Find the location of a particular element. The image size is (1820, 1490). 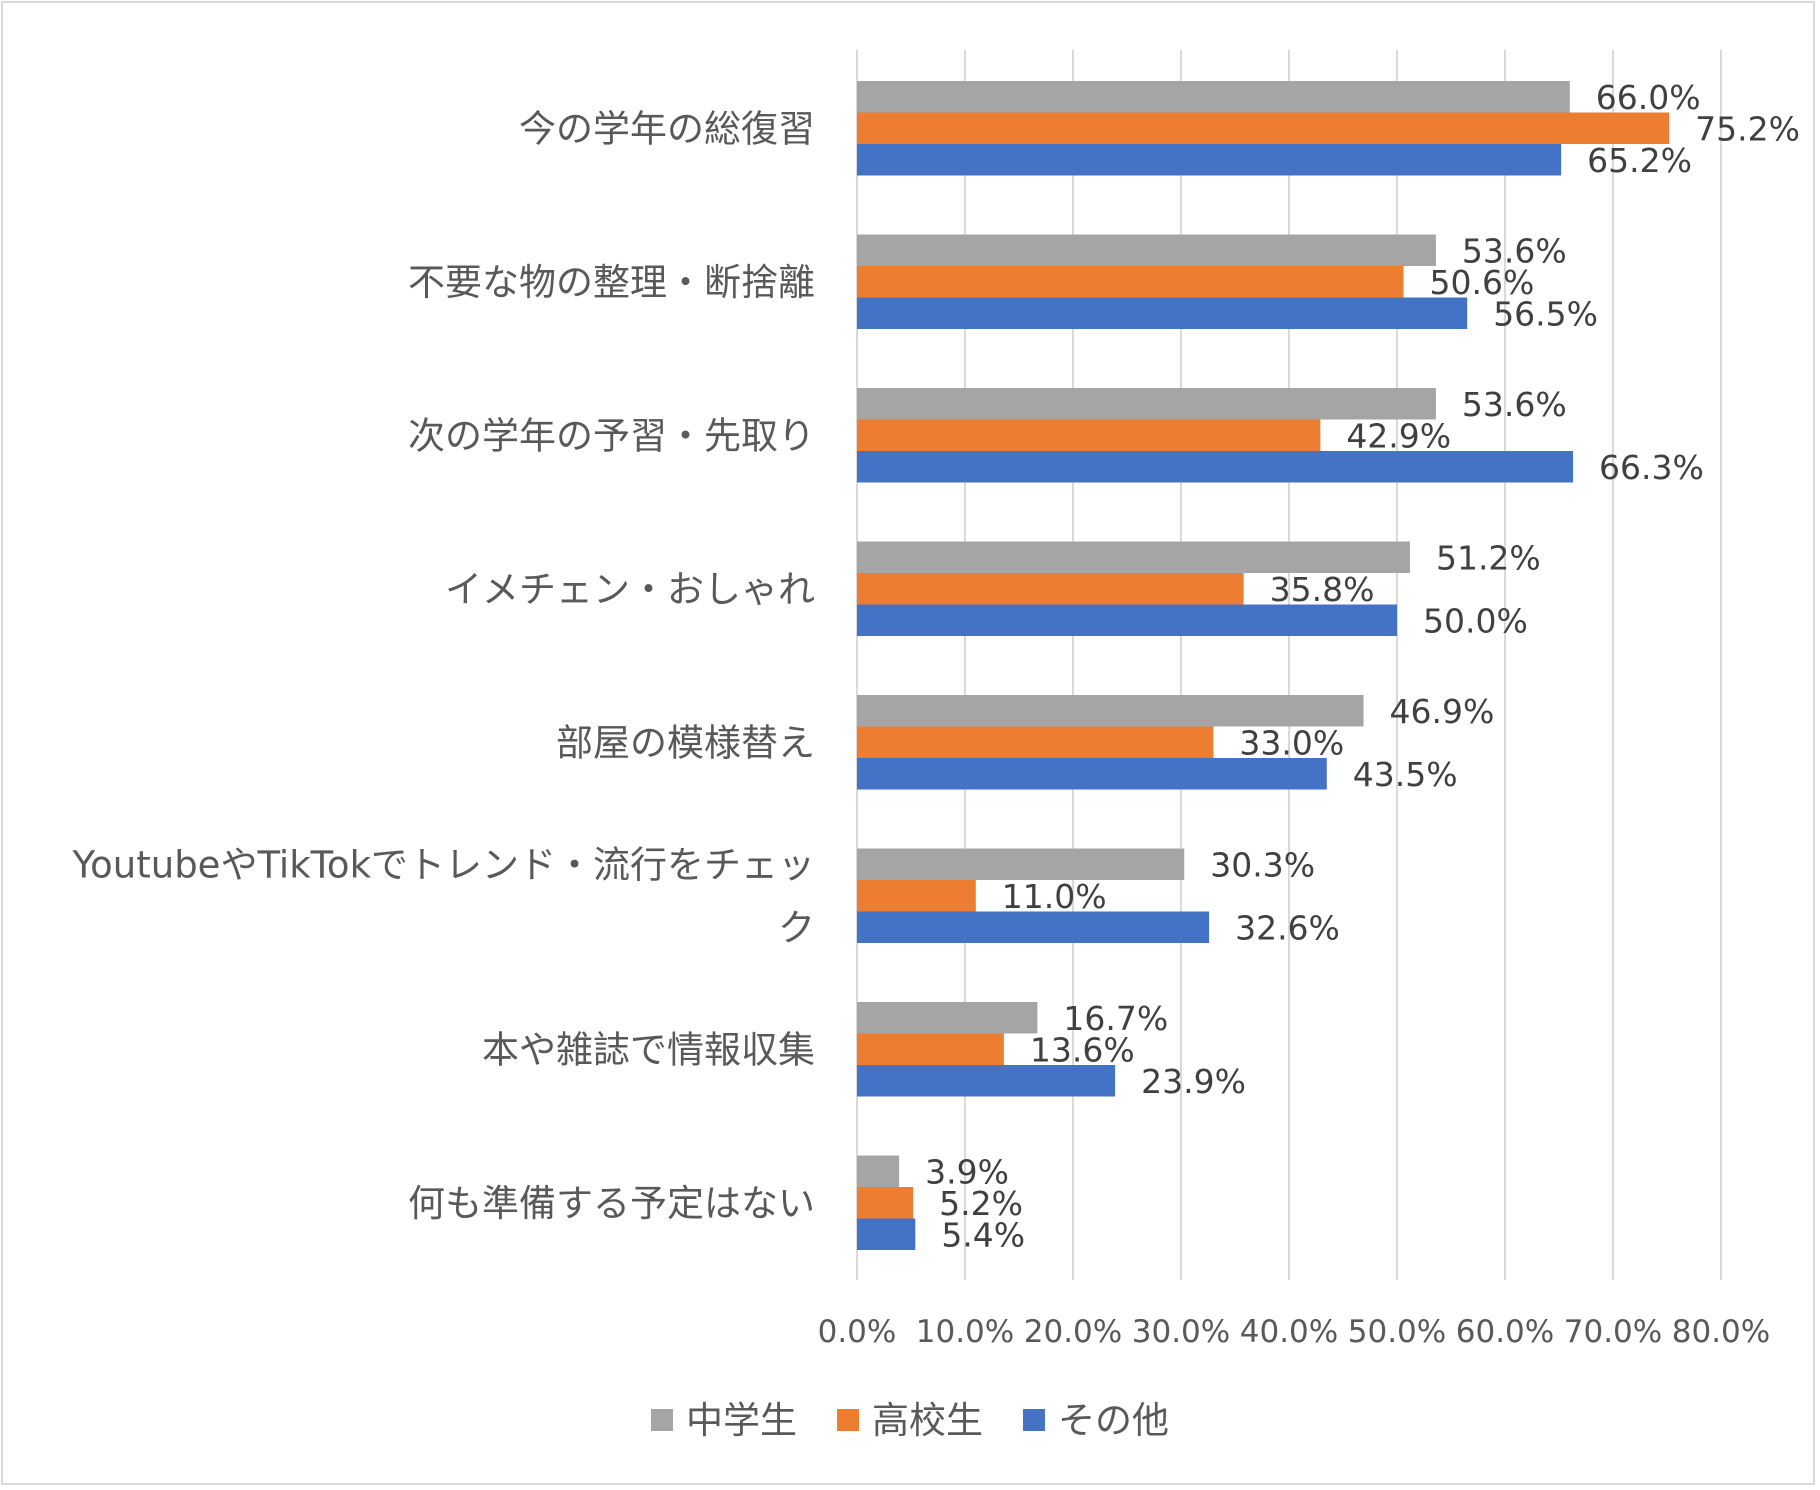

legend: 中学生 高校生 その他 is located at coordinates (910, 1420).